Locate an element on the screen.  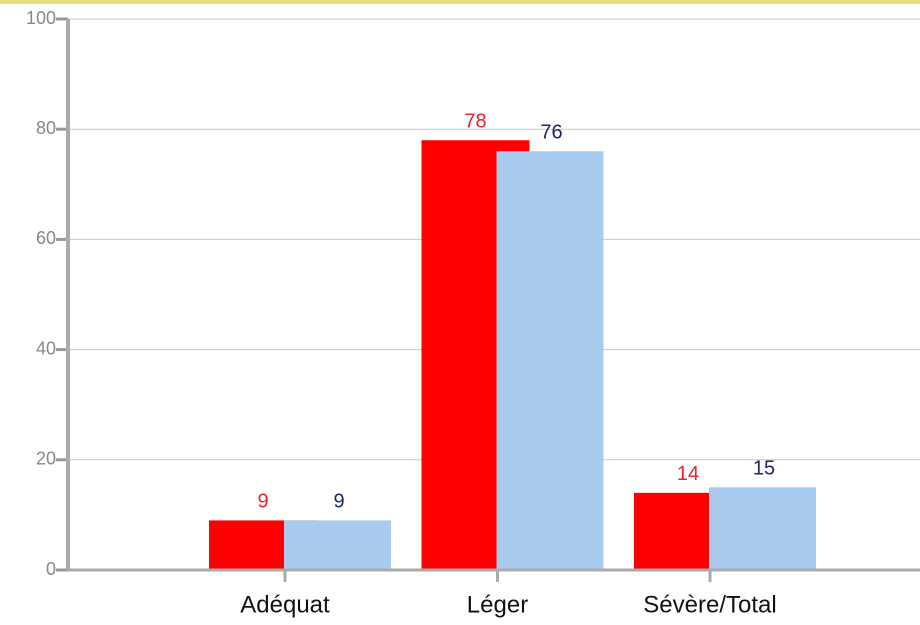
value-label: 15 is located at coordinates (764, 469).